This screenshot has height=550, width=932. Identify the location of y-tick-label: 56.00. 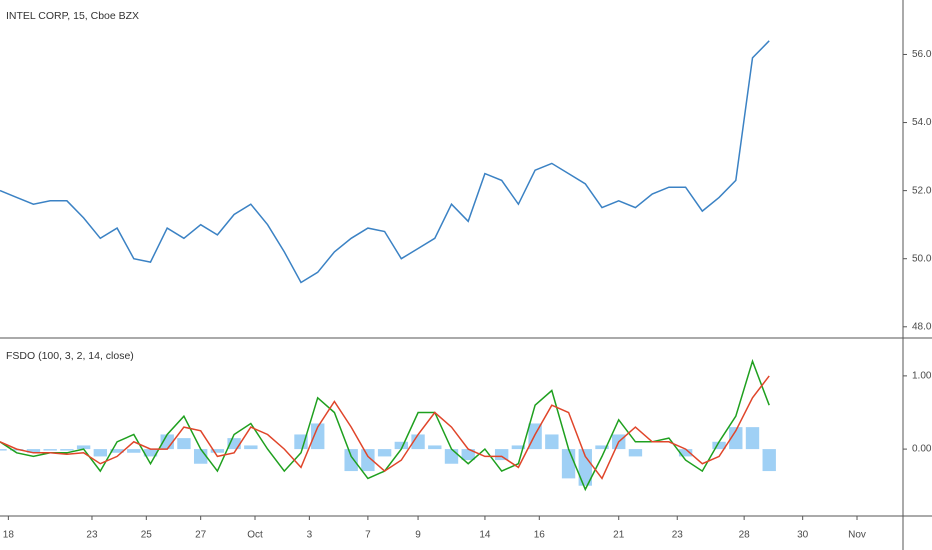
(922, 54).